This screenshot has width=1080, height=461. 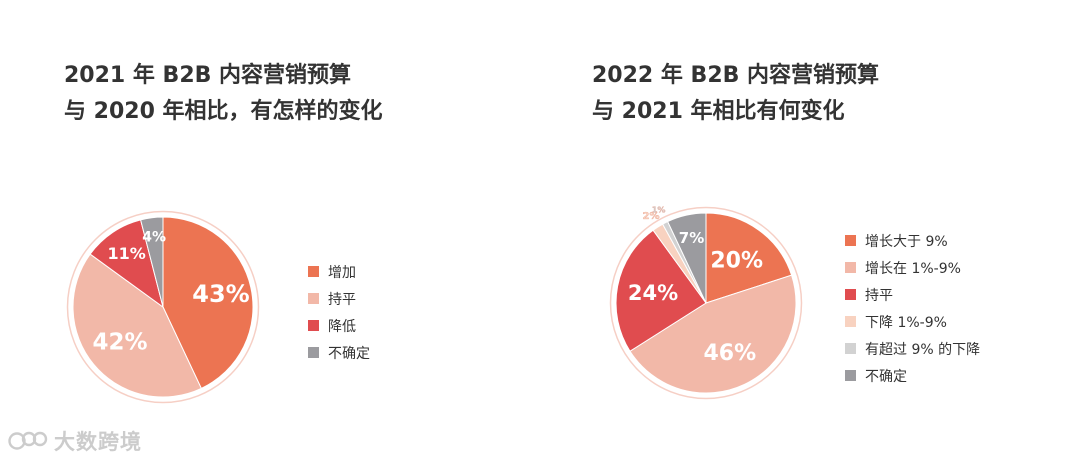 I want to click on legend-item: 增加, so click(x=339, y=271).